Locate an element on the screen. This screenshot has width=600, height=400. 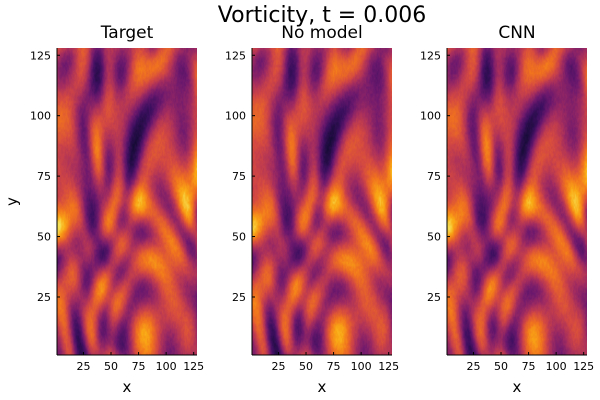
panel-title: CNN is located at coordinates (516, 33).